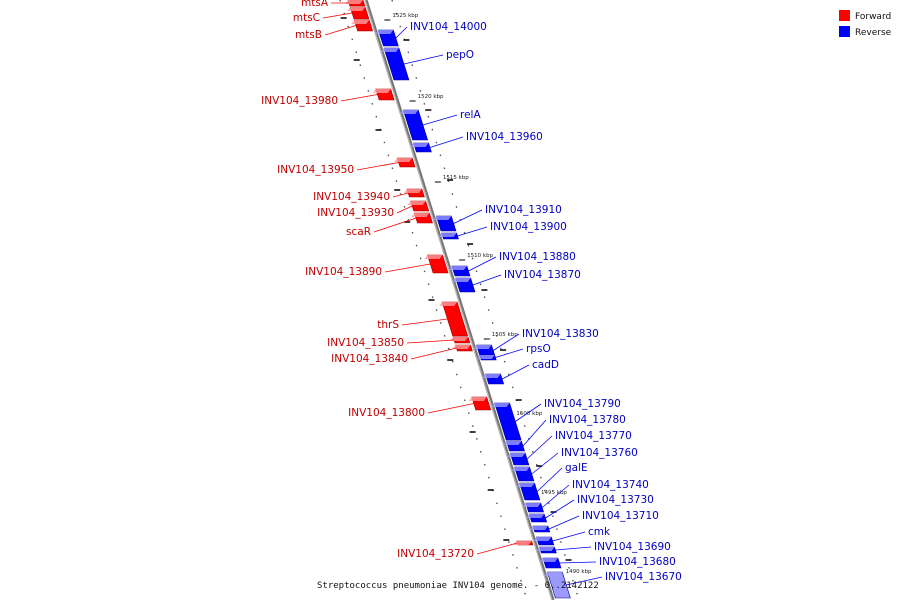 The image size is (900, 600). I want to click on reverse-gene-label: INV104_13680, so click(637, 562).